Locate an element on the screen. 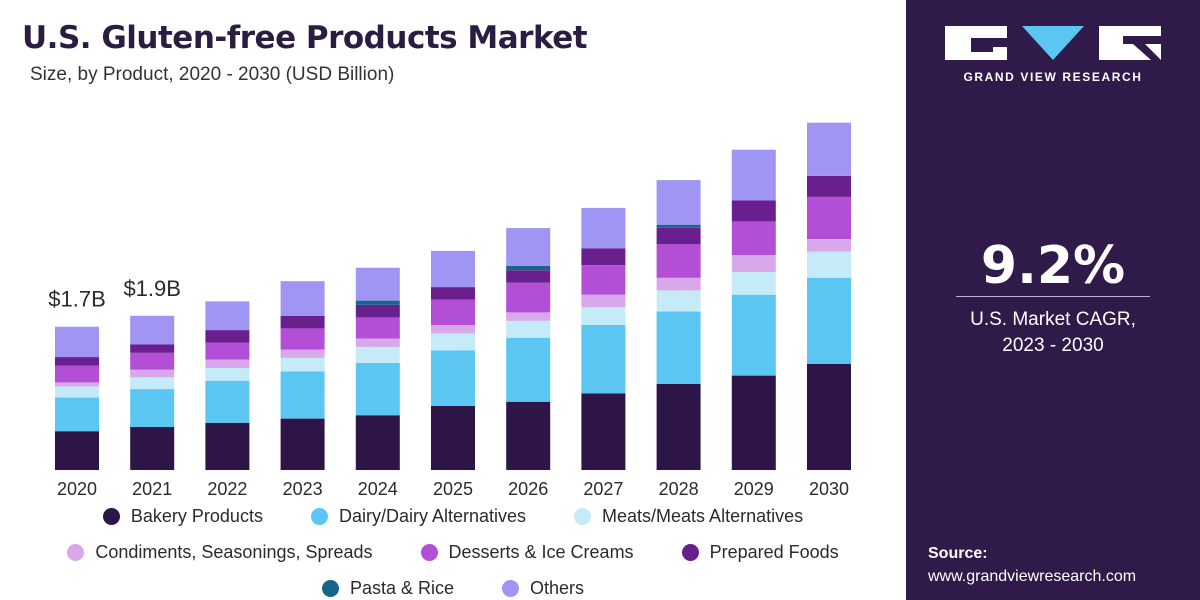  x-tick-label-2030: 2030 is located at coordinates (829, 489).